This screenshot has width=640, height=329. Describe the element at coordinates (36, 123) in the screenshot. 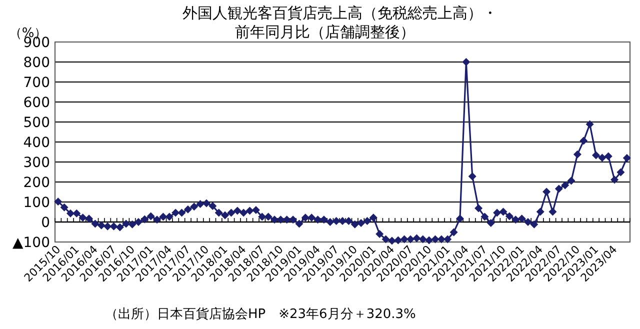

I see `y-tick-label: 500` at that location.